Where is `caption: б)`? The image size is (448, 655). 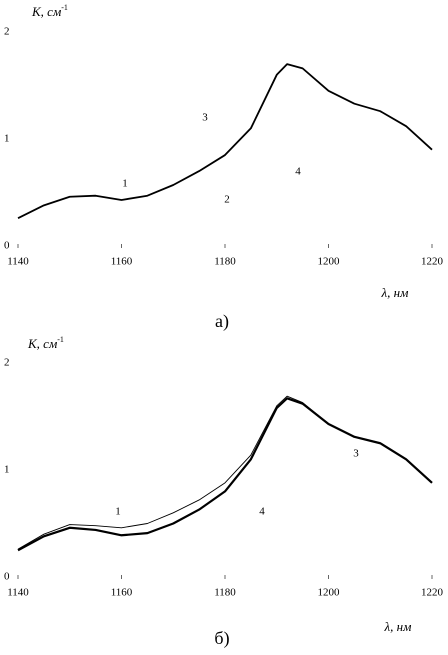
caption: б) is located at coordinates (221, 638).